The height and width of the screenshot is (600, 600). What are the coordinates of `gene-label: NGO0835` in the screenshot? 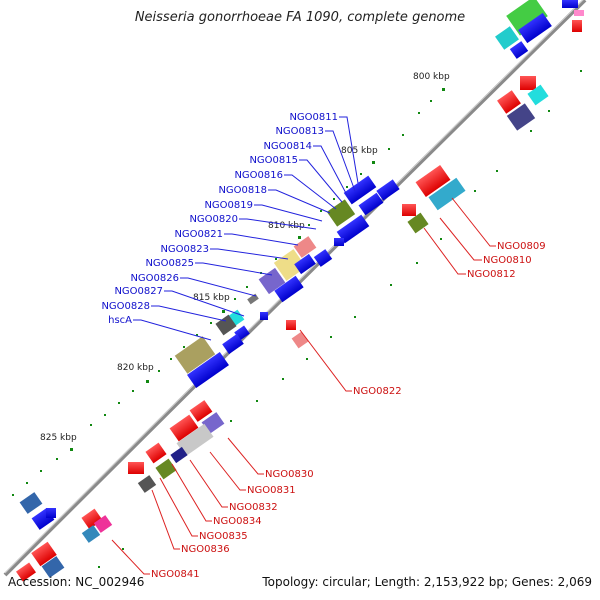 It's located at (223, 536).